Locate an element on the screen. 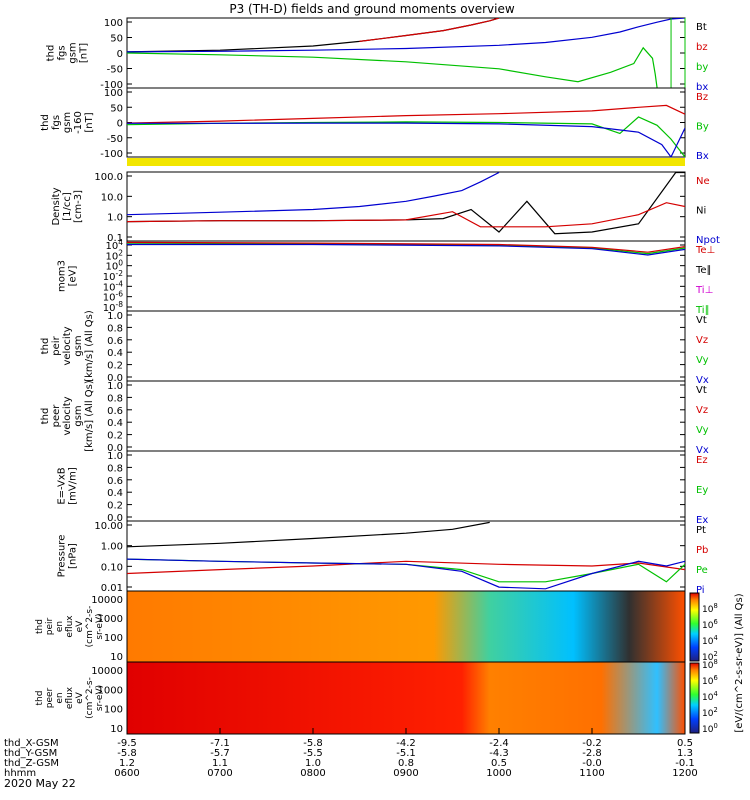  y-axis-label: [eV] is located at coordinates (73, 276).